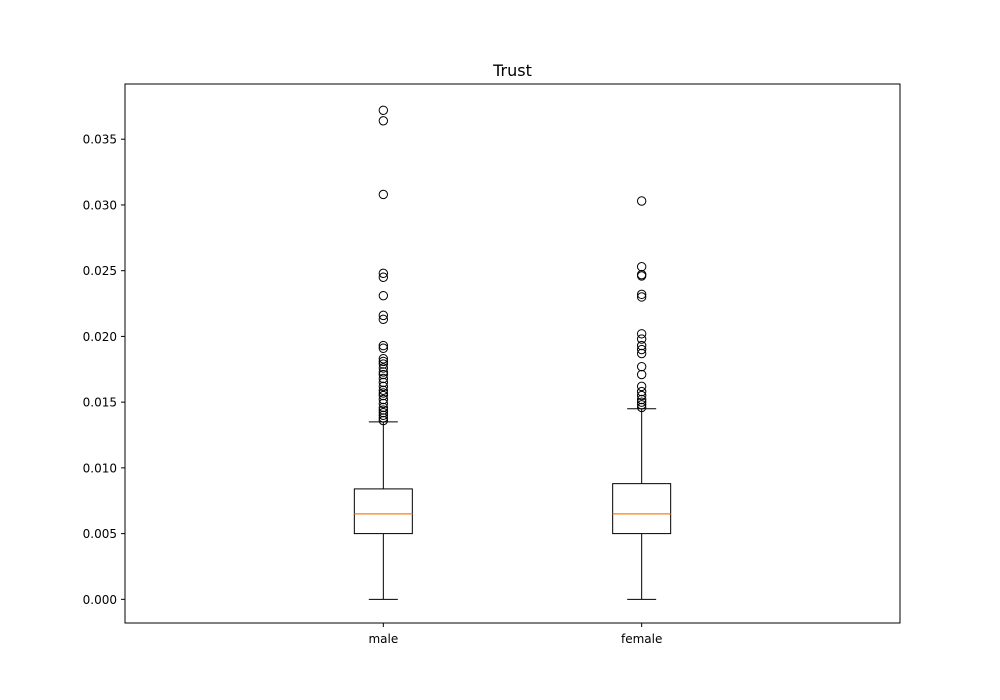 The height and width of the screenshot is (700, 1000). Describe the element at coordinates (641, 639) in the screenshot. I see `x-tick-label: female` at that location.